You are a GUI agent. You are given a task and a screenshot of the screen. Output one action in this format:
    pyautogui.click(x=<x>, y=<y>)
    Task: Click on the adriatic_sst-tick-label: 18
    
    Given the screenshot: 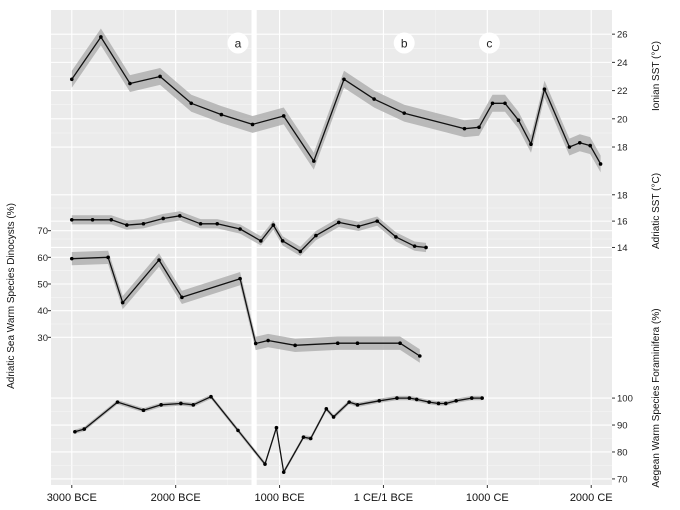 What is the action you would take?
    pyautogui.click(x=622, y=195)
    